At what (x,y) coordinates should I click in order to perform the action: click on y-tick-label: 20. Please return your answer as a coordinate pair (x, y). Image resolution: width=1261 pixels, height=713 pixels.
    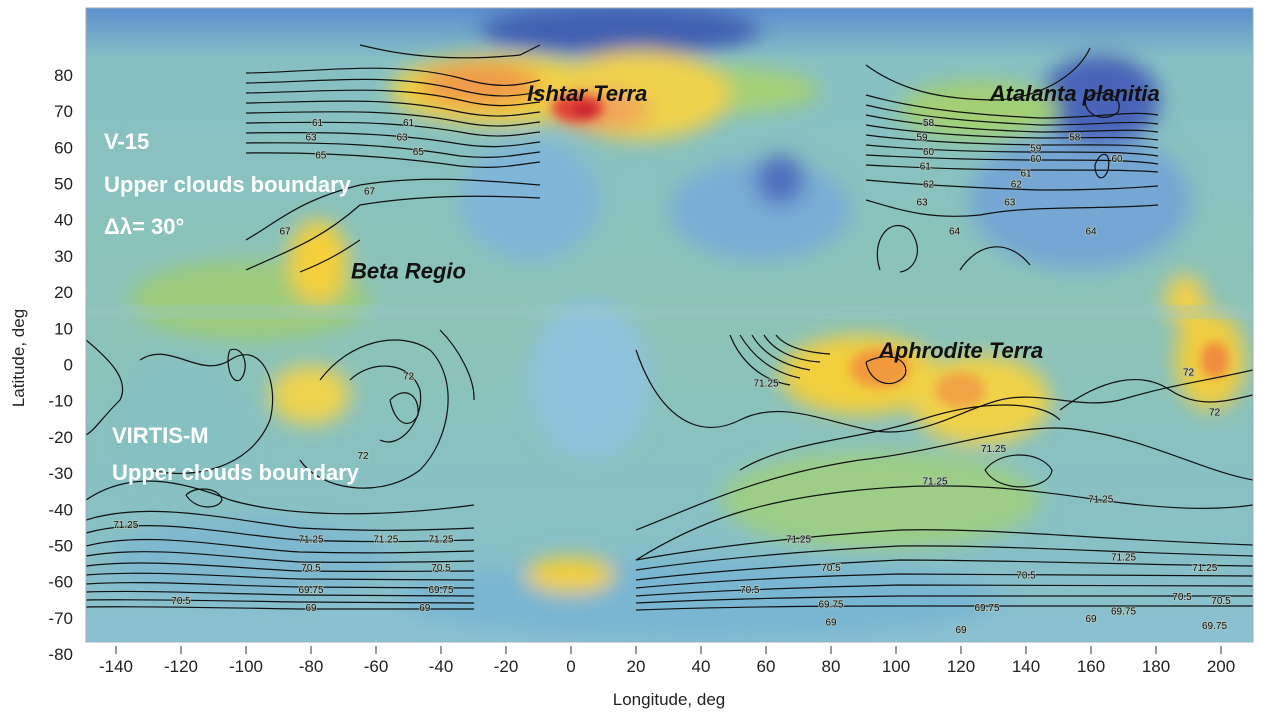
    Looking at the image, I should click on (63, 292).